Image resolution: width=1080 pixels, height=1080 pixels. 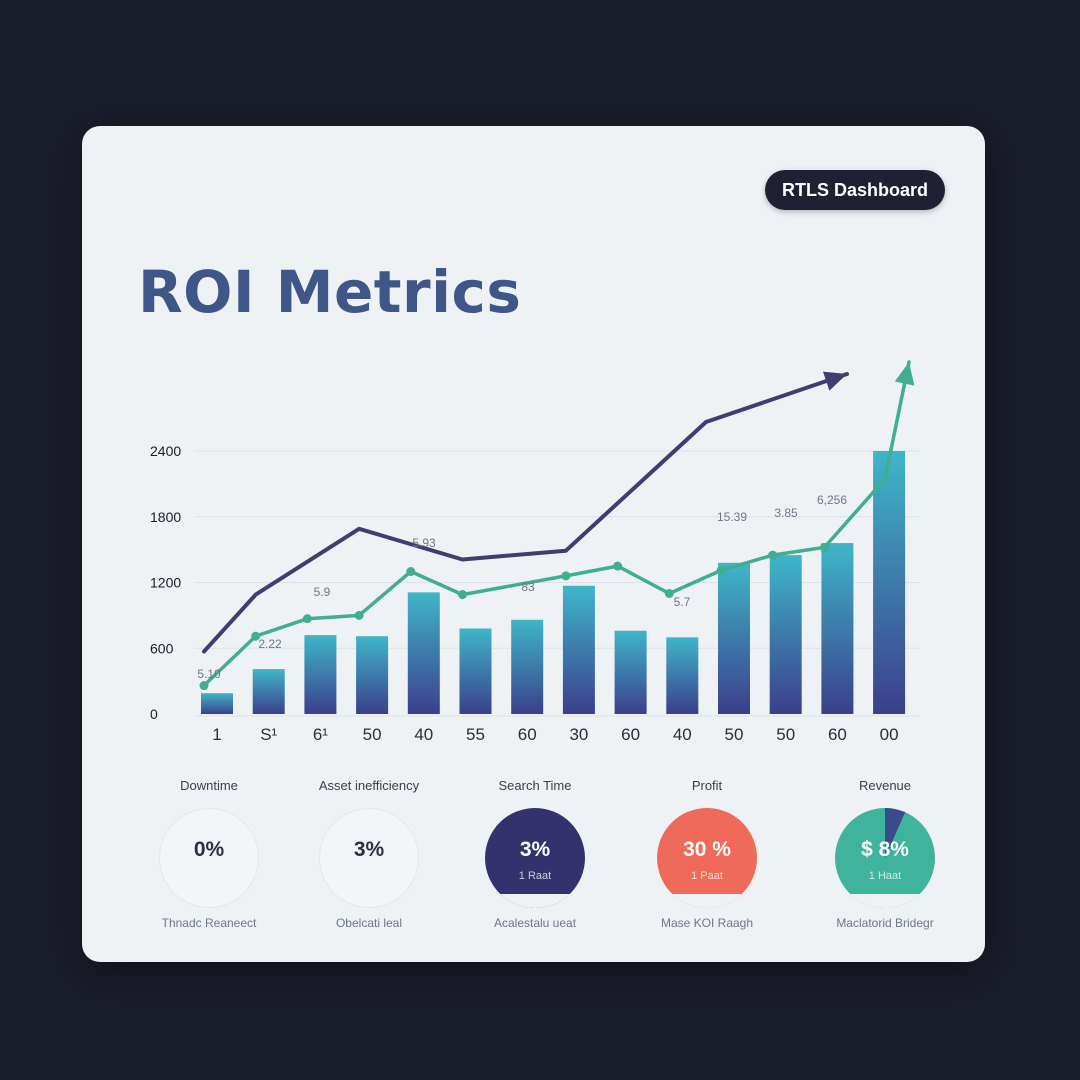 I want to click on metric-label: Profit, so click(x=707, y=785).